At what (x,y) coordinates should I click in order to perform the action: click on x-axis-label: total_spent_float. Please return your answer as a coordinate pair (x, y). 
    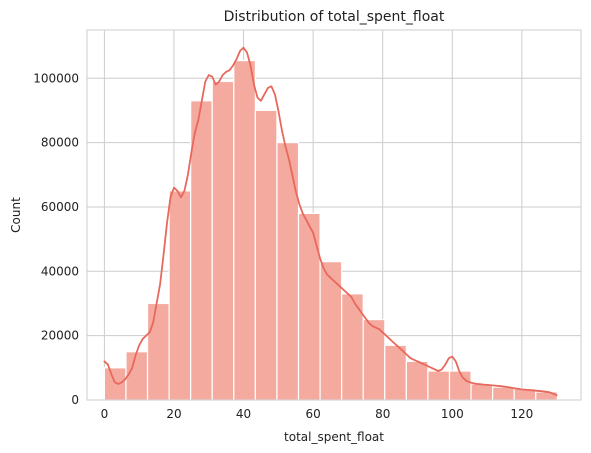
    Looking at the image, I should click on (334, 437).